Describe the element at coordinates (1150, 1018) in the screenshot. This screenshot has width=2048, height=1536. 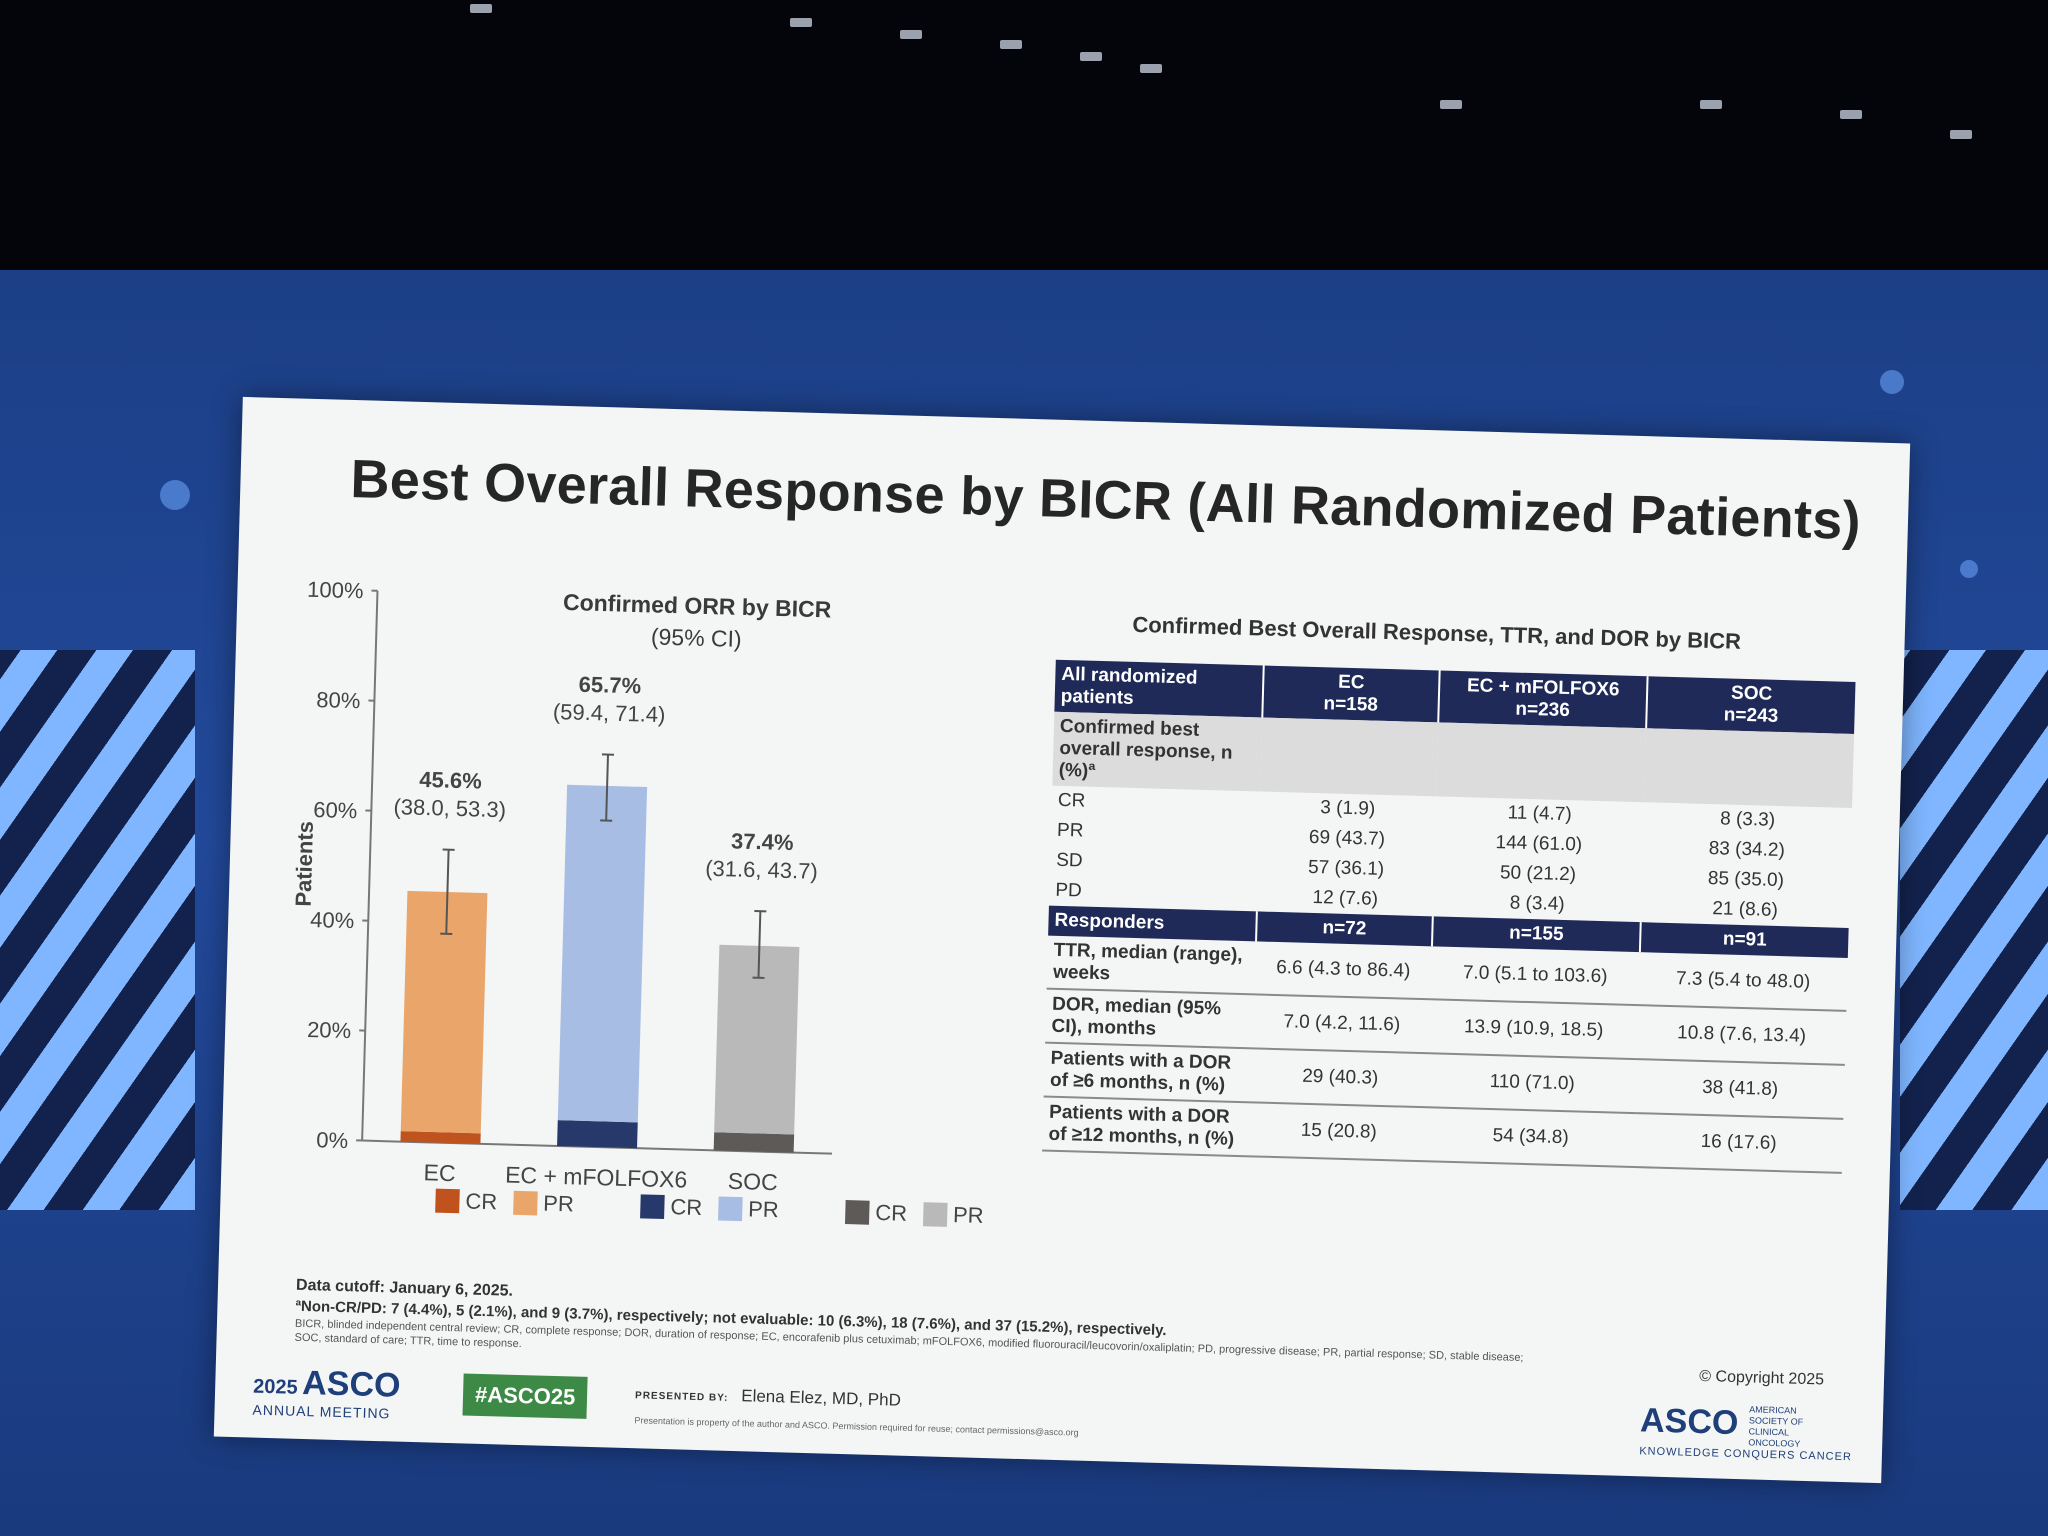
I see `row-label: DOR, median (95% CI), months` at that location.